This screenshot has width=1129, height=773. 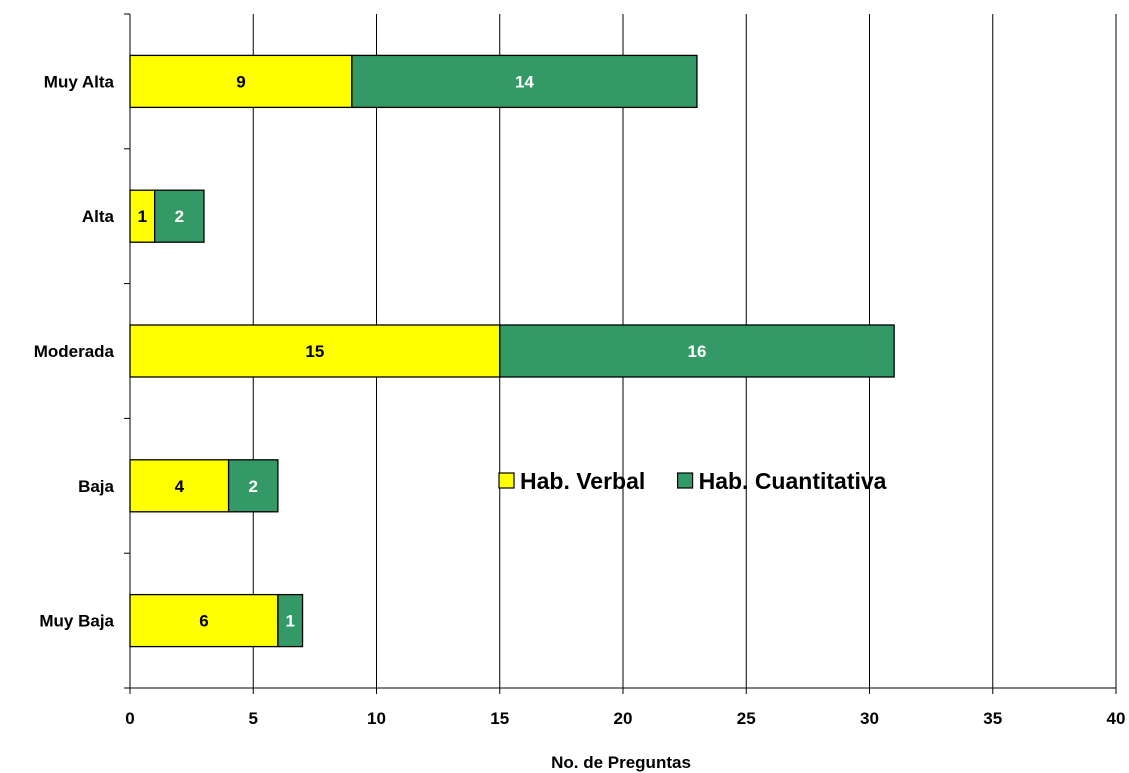 What do you see at coordinates (582, 481) in the screenshot?
I see `legend-label: Hab. Verbal` at bounding box center [582, 481].